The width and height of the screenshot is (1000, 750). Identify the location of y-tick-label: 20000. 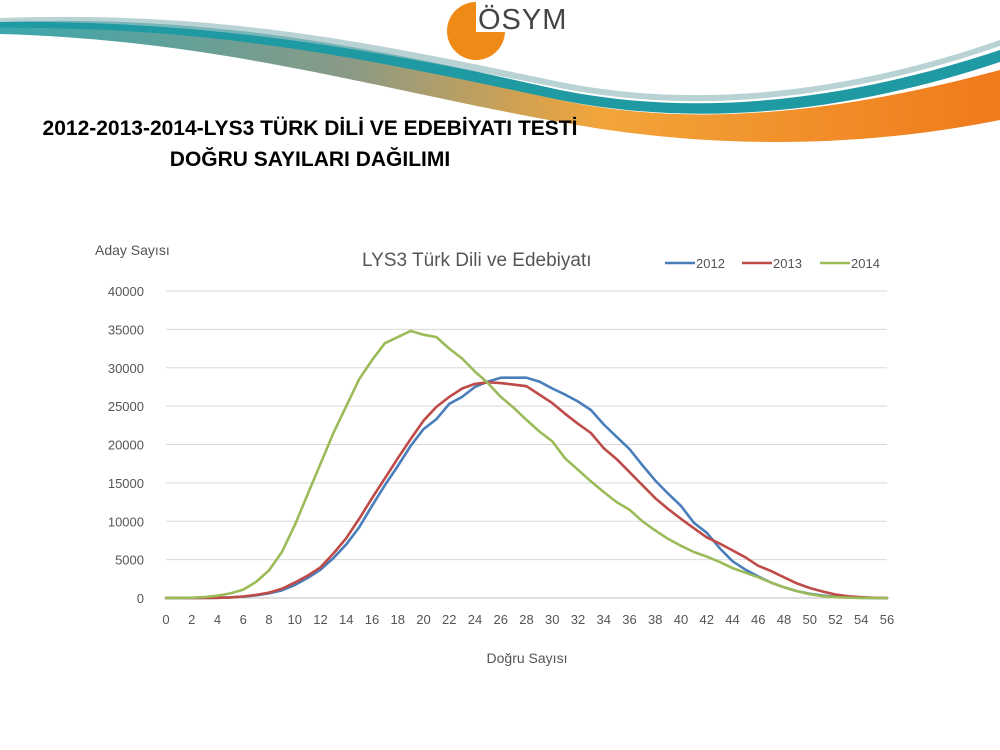
(126, 445).